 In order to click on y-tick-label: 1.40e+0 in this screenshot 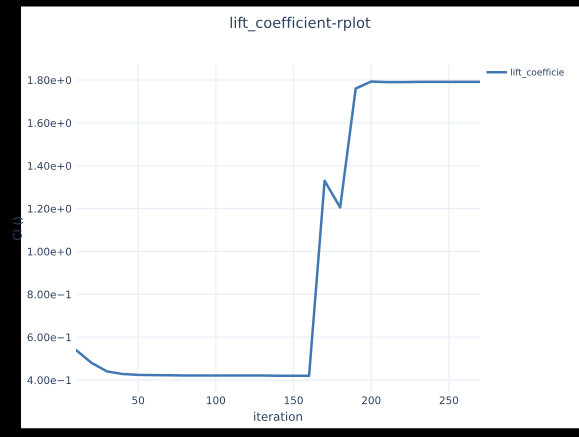, I will do `click(50, 166)`.